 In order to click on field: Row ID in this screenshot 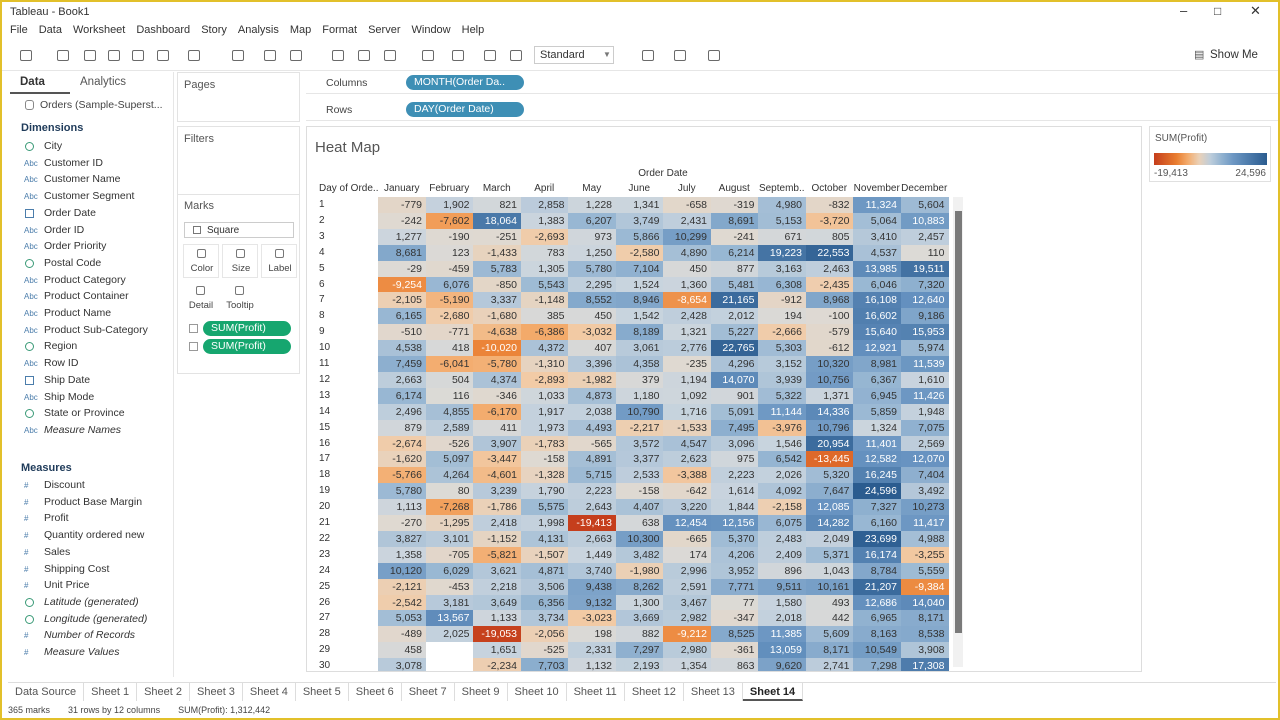, I will do `click(61, 363)`.